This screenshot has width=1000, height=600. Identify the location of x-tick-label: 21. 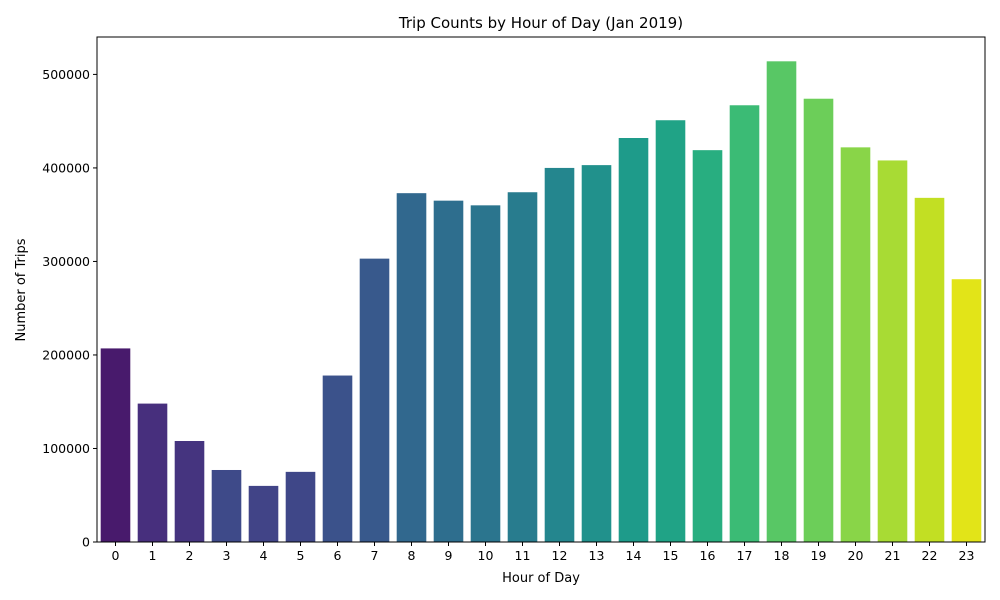
(893, 555).